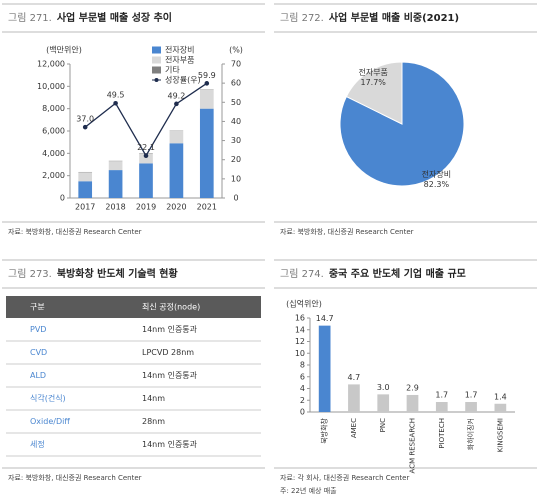 The image size is (539, 503). Describe the element at coordinates (38, 375) in the screenshot. I see `table-cell: ALD` at that location.